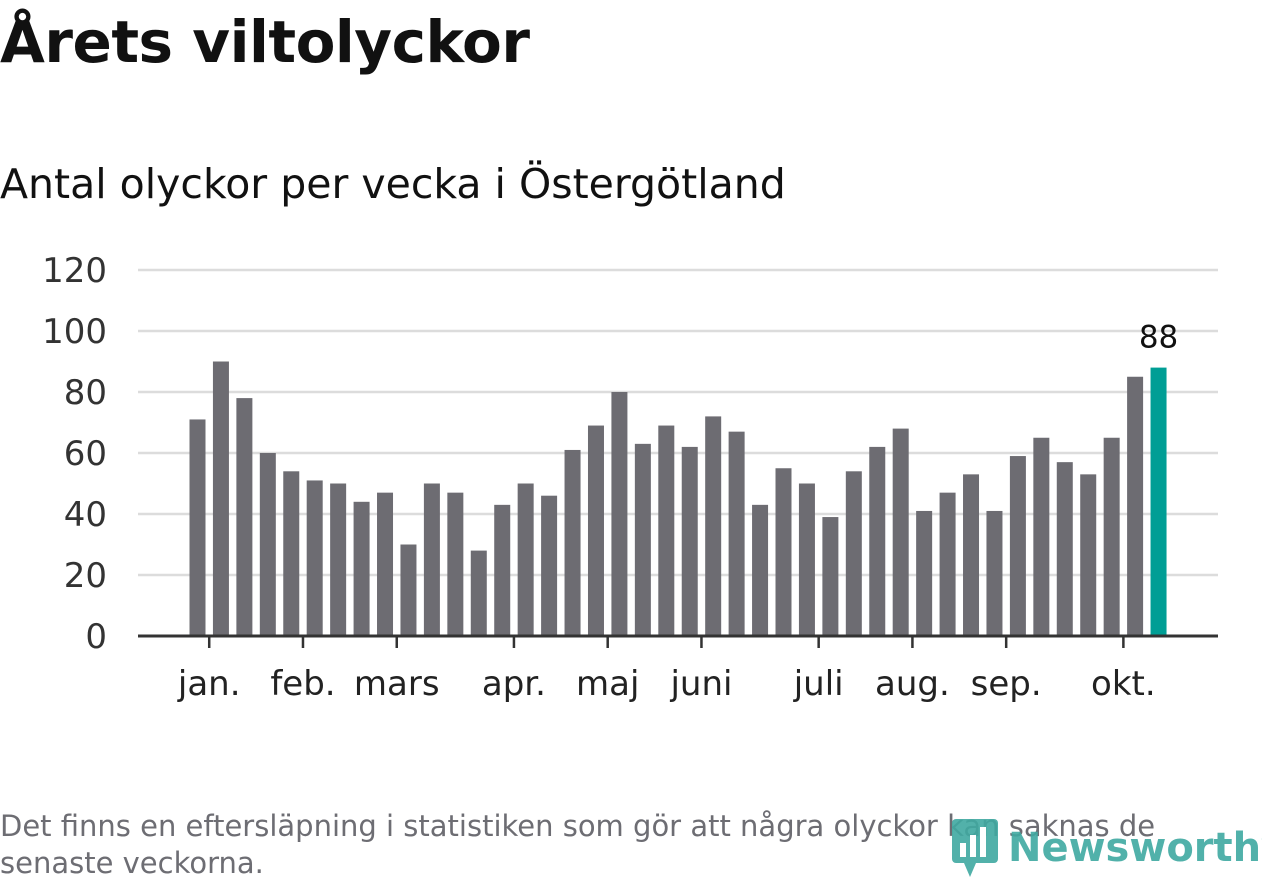 The width and height of the screenshot is (1262, 882). What do you see at coordinates (96, 637) in the screenshot?
I see `y-tick-label: 0` at bounding box center [96, 637].